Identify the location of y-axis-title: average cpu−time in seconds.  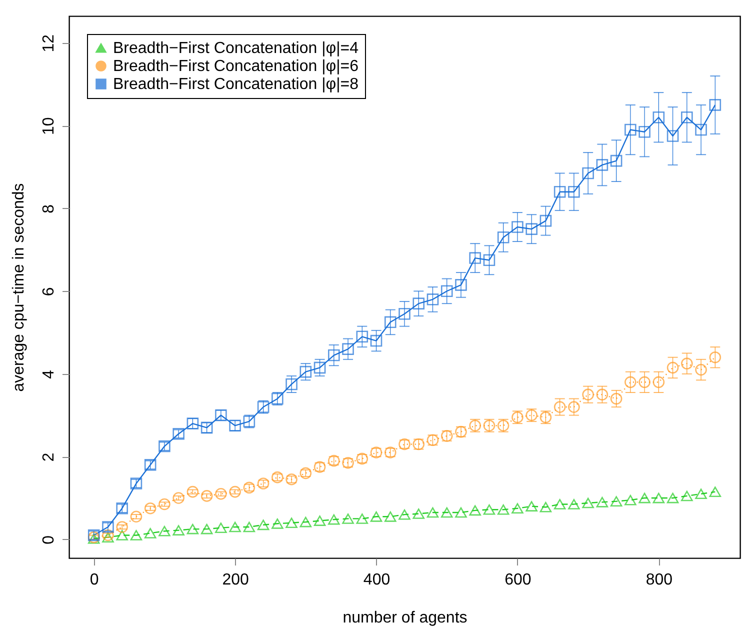
(19, 287).